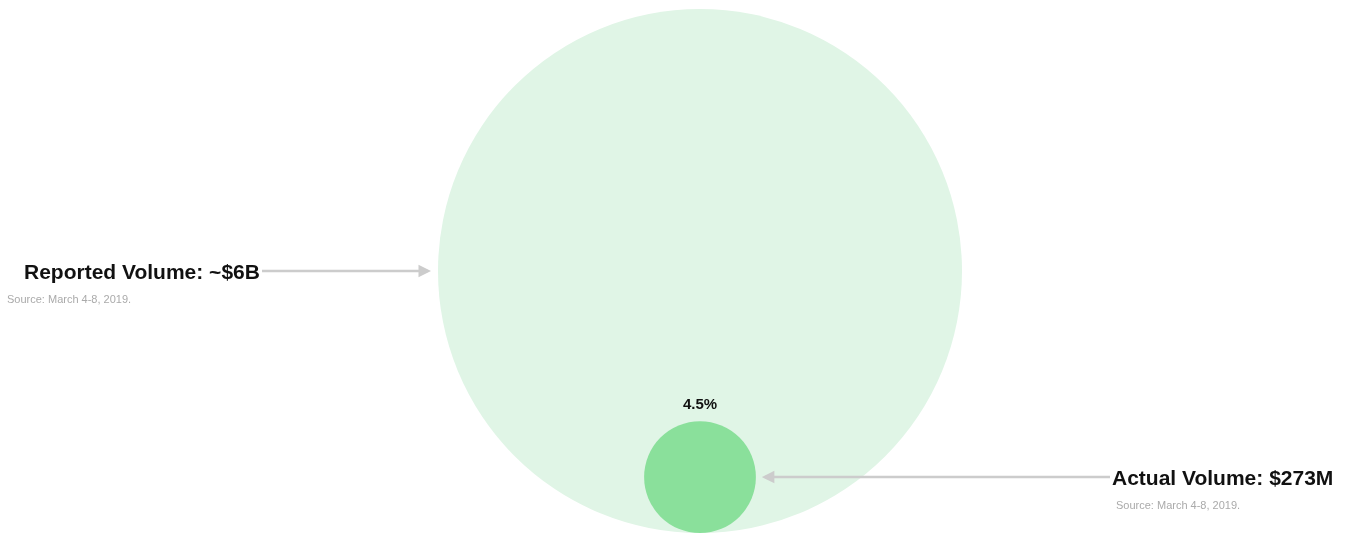 This screenshot has width=1364, height=543. Describe the element at coordinates (700, 403) in the screenshot. I see `text: 4.5%` at that location.